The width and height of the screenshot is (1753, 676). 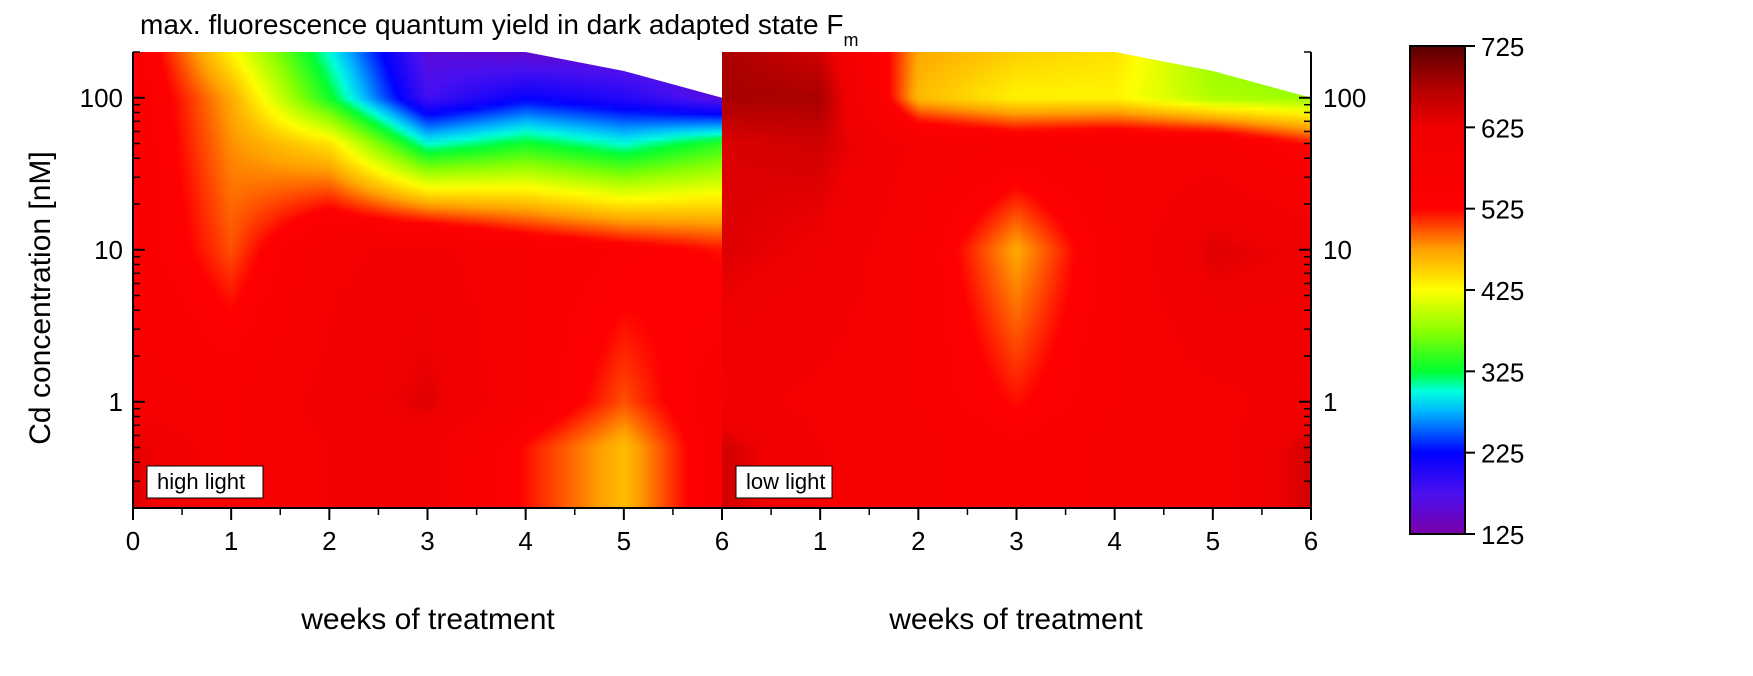 I want to click on colorbar-tick-label: 725, so click(x=1502, y=47).